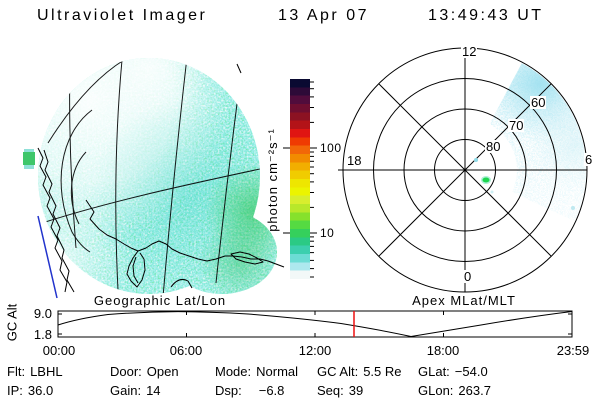 The height and width of the screenshot is (400, 600). What do you see at coordinates (330, 390) in the screenshot?
I see `status-seq-label: Seq:` at bounding box center [330, 390].